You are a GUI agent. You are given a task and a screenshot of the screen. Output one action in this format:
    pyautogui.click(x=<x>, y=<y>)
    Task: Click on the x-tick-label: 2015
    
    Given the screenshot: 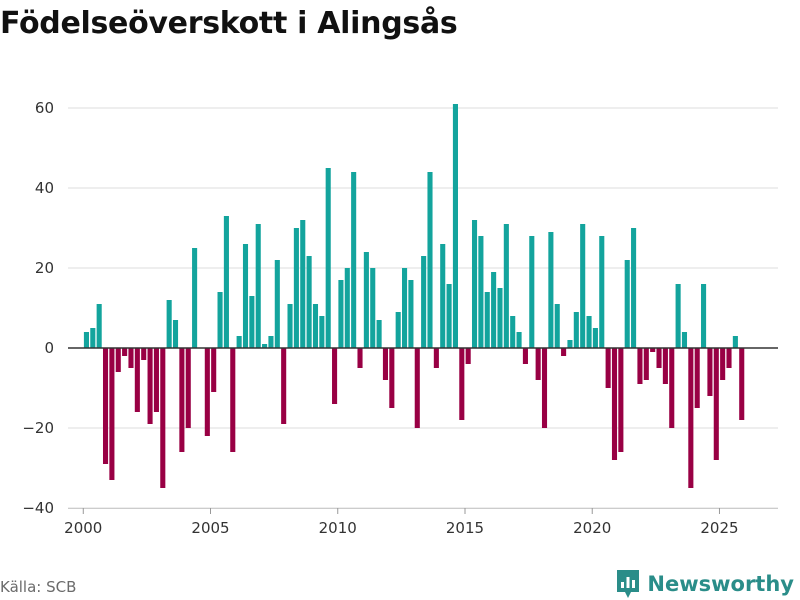 What is the action you would take?
    pyautogui.click(x=465, y=528)
    